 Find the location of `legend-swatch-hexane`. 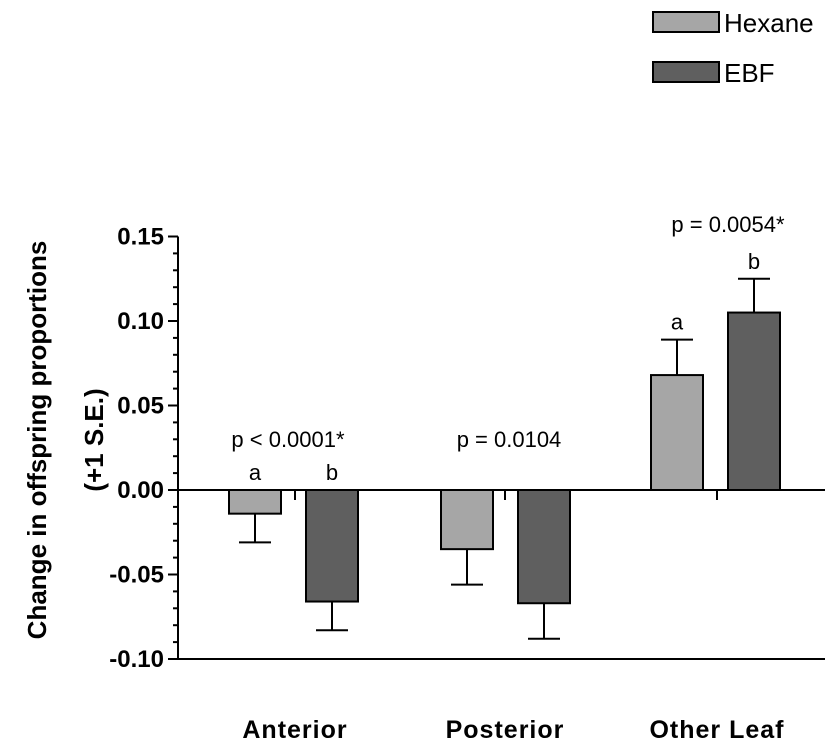

legend-swatch-hexane is located at coordinates (686, 22).